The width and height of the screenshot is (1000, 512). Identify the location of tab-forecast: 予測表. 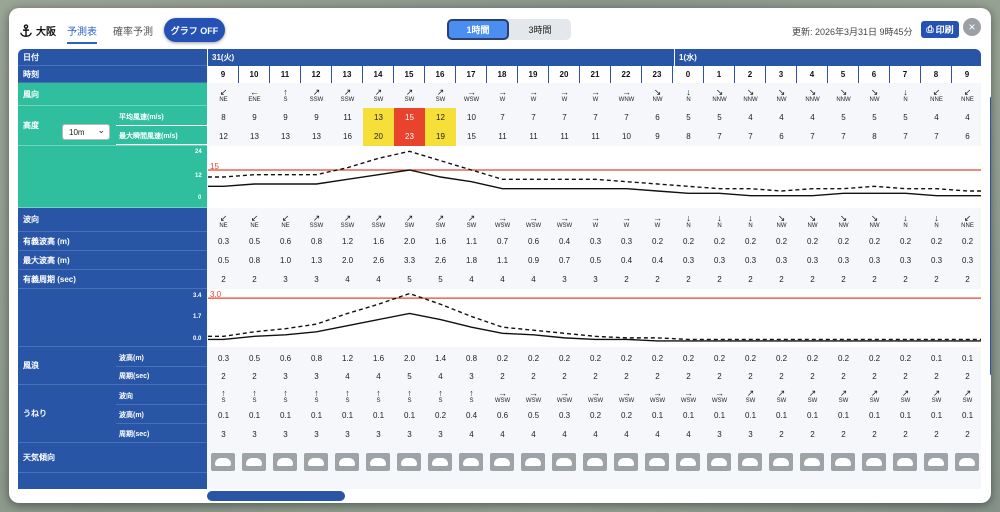
(82, 33).